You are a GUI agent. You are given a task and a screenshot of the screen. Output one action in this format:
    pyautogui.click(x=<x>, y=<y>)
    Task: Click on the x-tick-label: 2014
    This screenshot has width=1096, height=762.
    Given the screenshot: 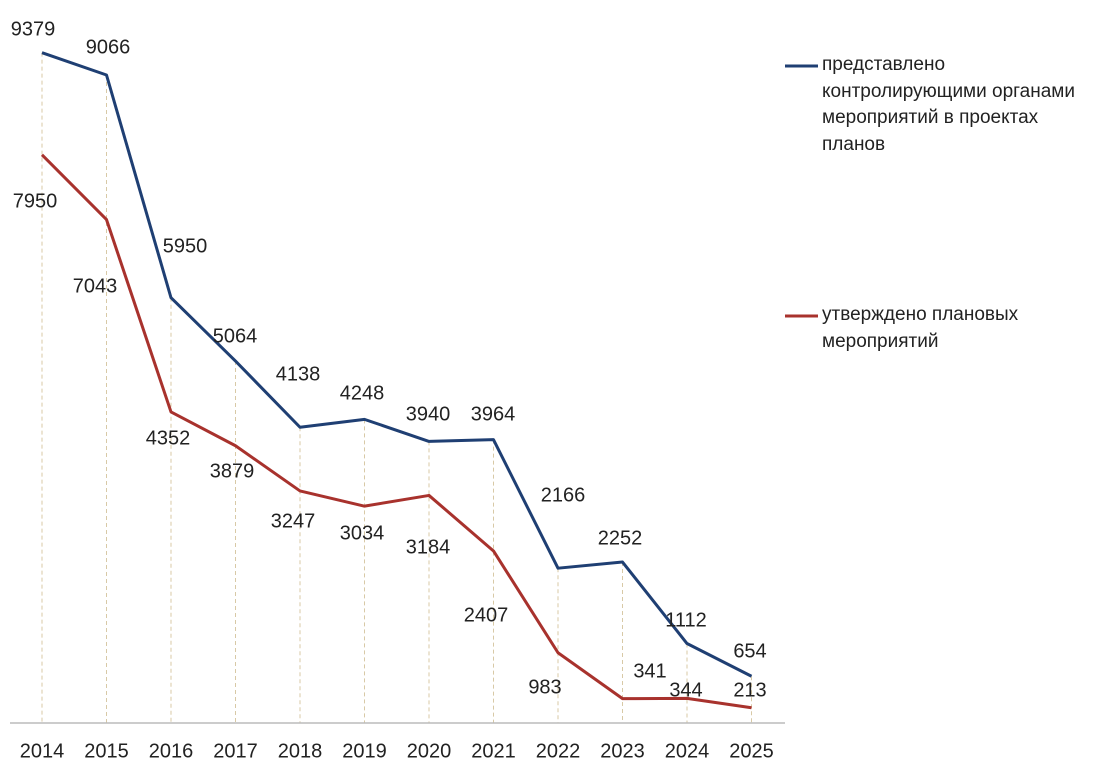 What is the action you would take?
    pyautogui.click(x=42, y=751)
    